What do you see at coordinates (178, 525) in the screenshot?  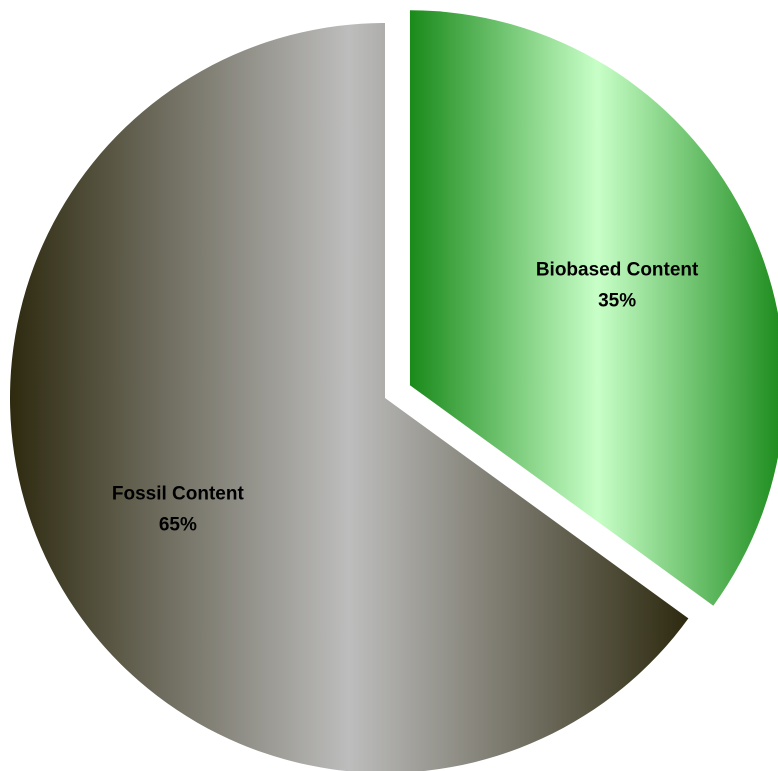 I see `slice-value-label: 65%` at bounding box center [178, 525].